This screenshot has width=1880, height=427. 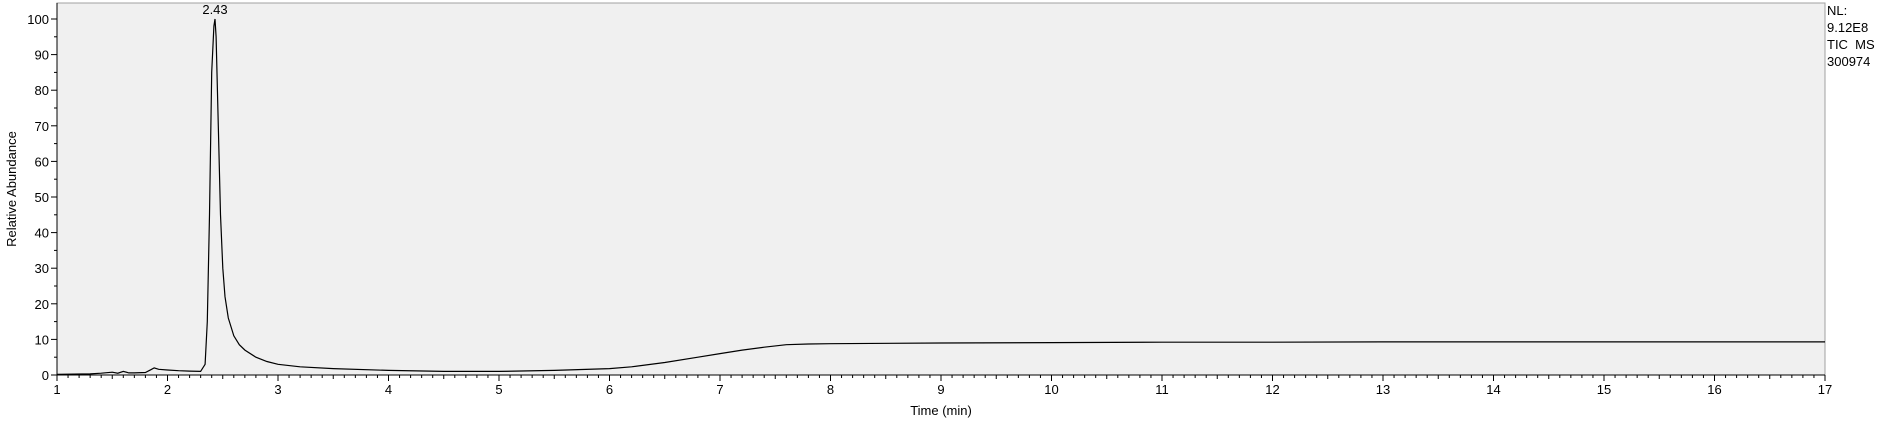 I want to click on x-axis-label: Time (min), so click(x=941, y=410).